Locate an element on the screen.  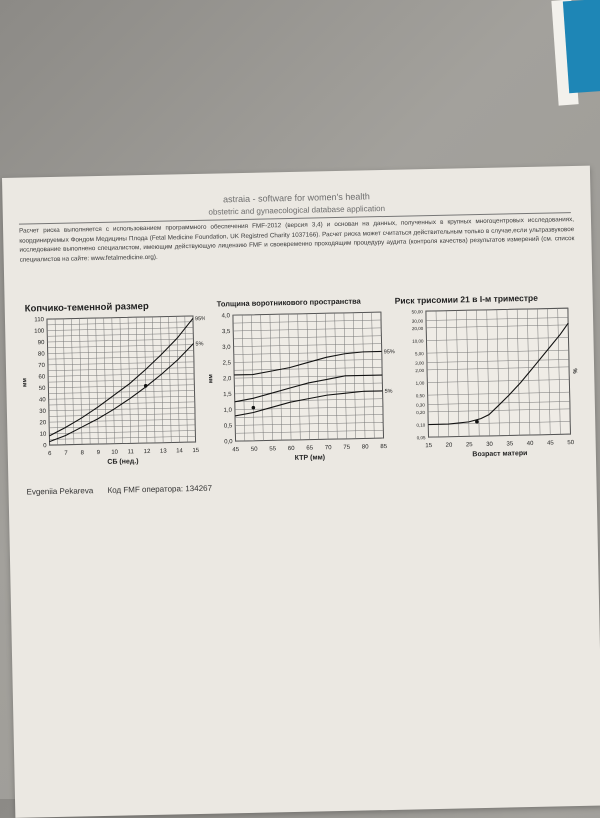
x-tick-label: 45 is located at coordinates (235, 450).